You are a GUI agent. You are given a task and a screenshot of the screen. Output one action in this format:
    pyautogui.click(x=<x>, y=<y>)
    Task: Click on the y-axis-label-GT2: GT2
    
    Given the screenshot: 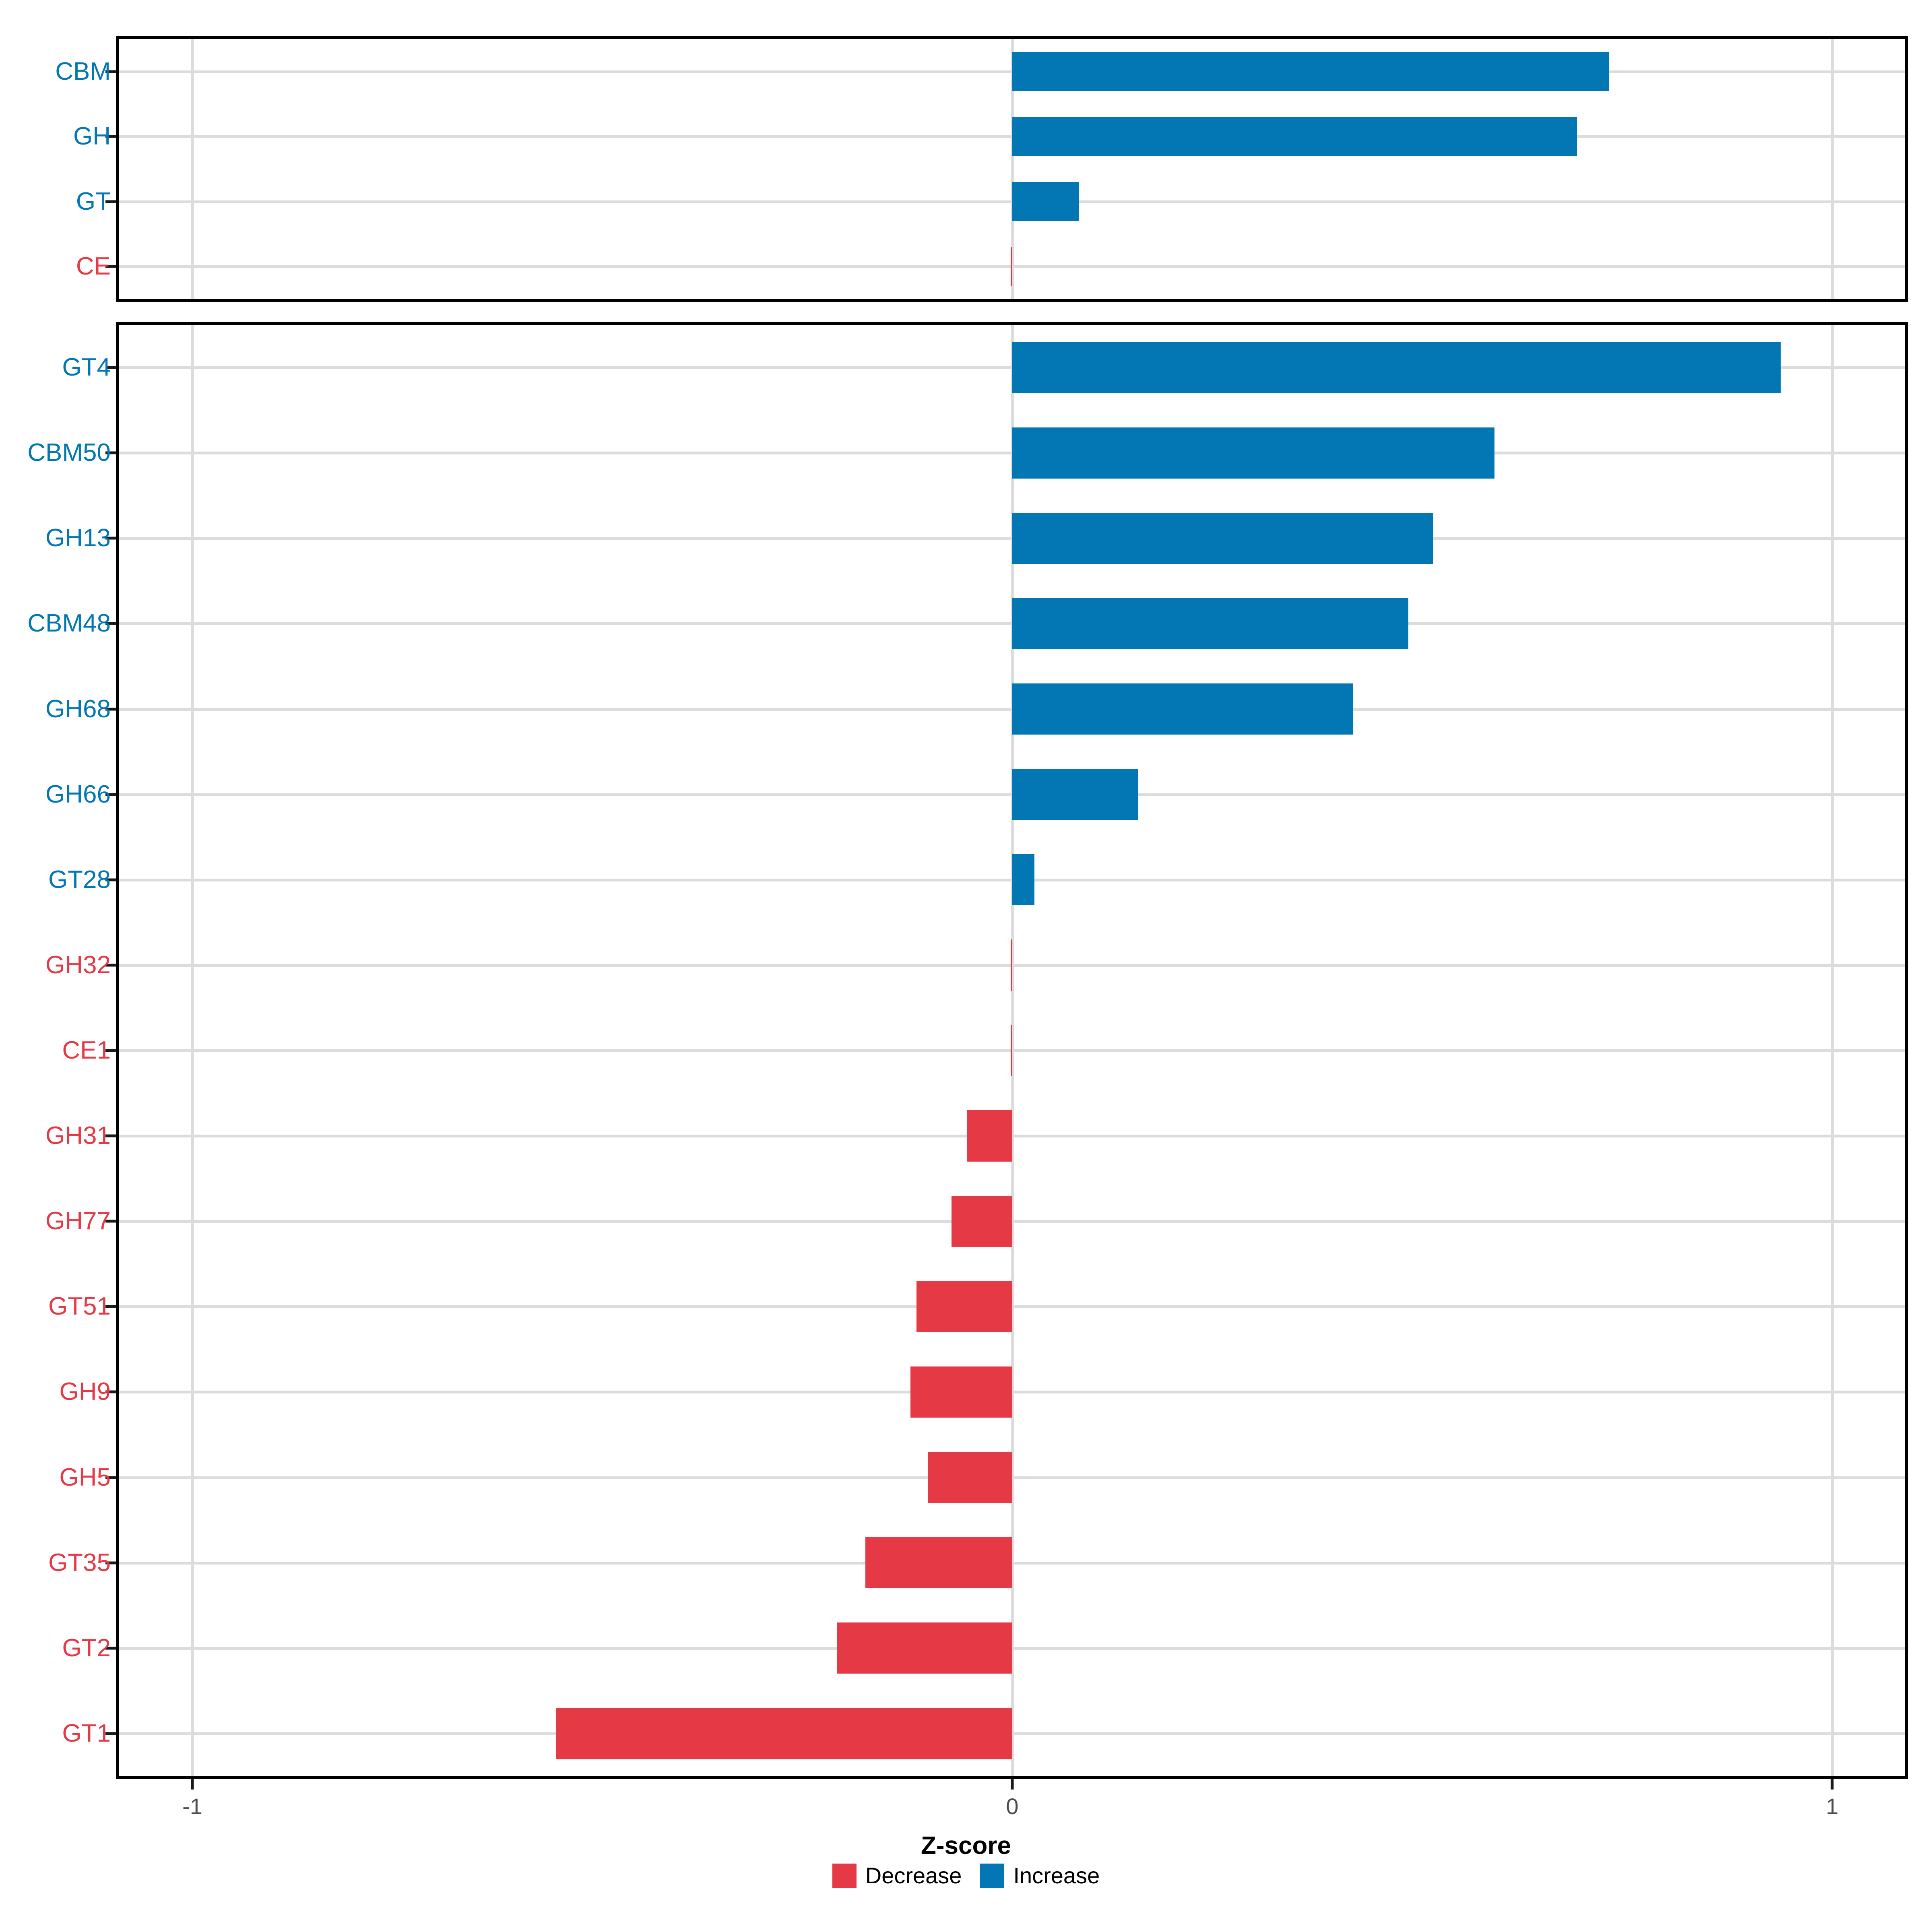 What is the action you would take?
    pyautogui.click(x=86, y=1648)
    